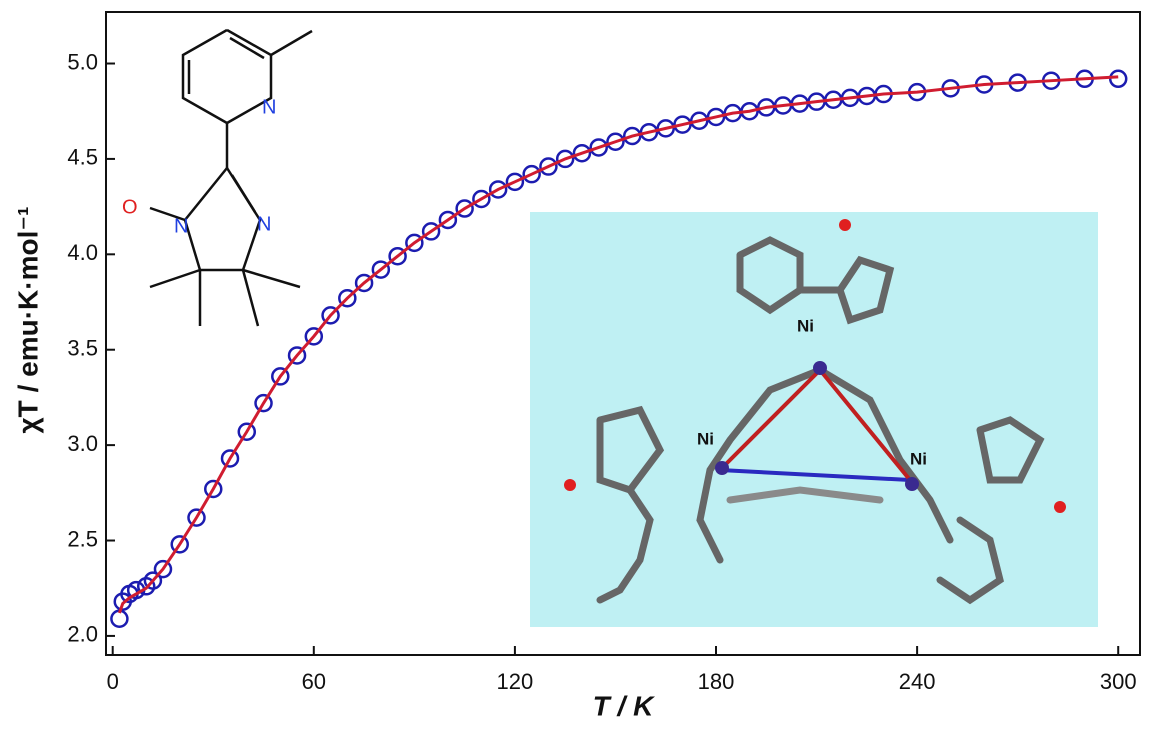  Describe the element at coordinates (82, 443) in the screenshot. I see `y-tick-label: 3.0` at that location.